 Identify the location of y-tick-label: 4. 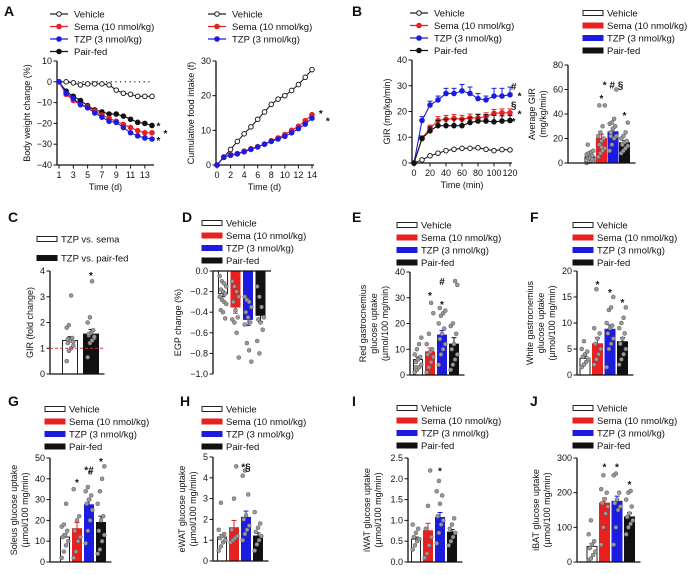
(42, 271).